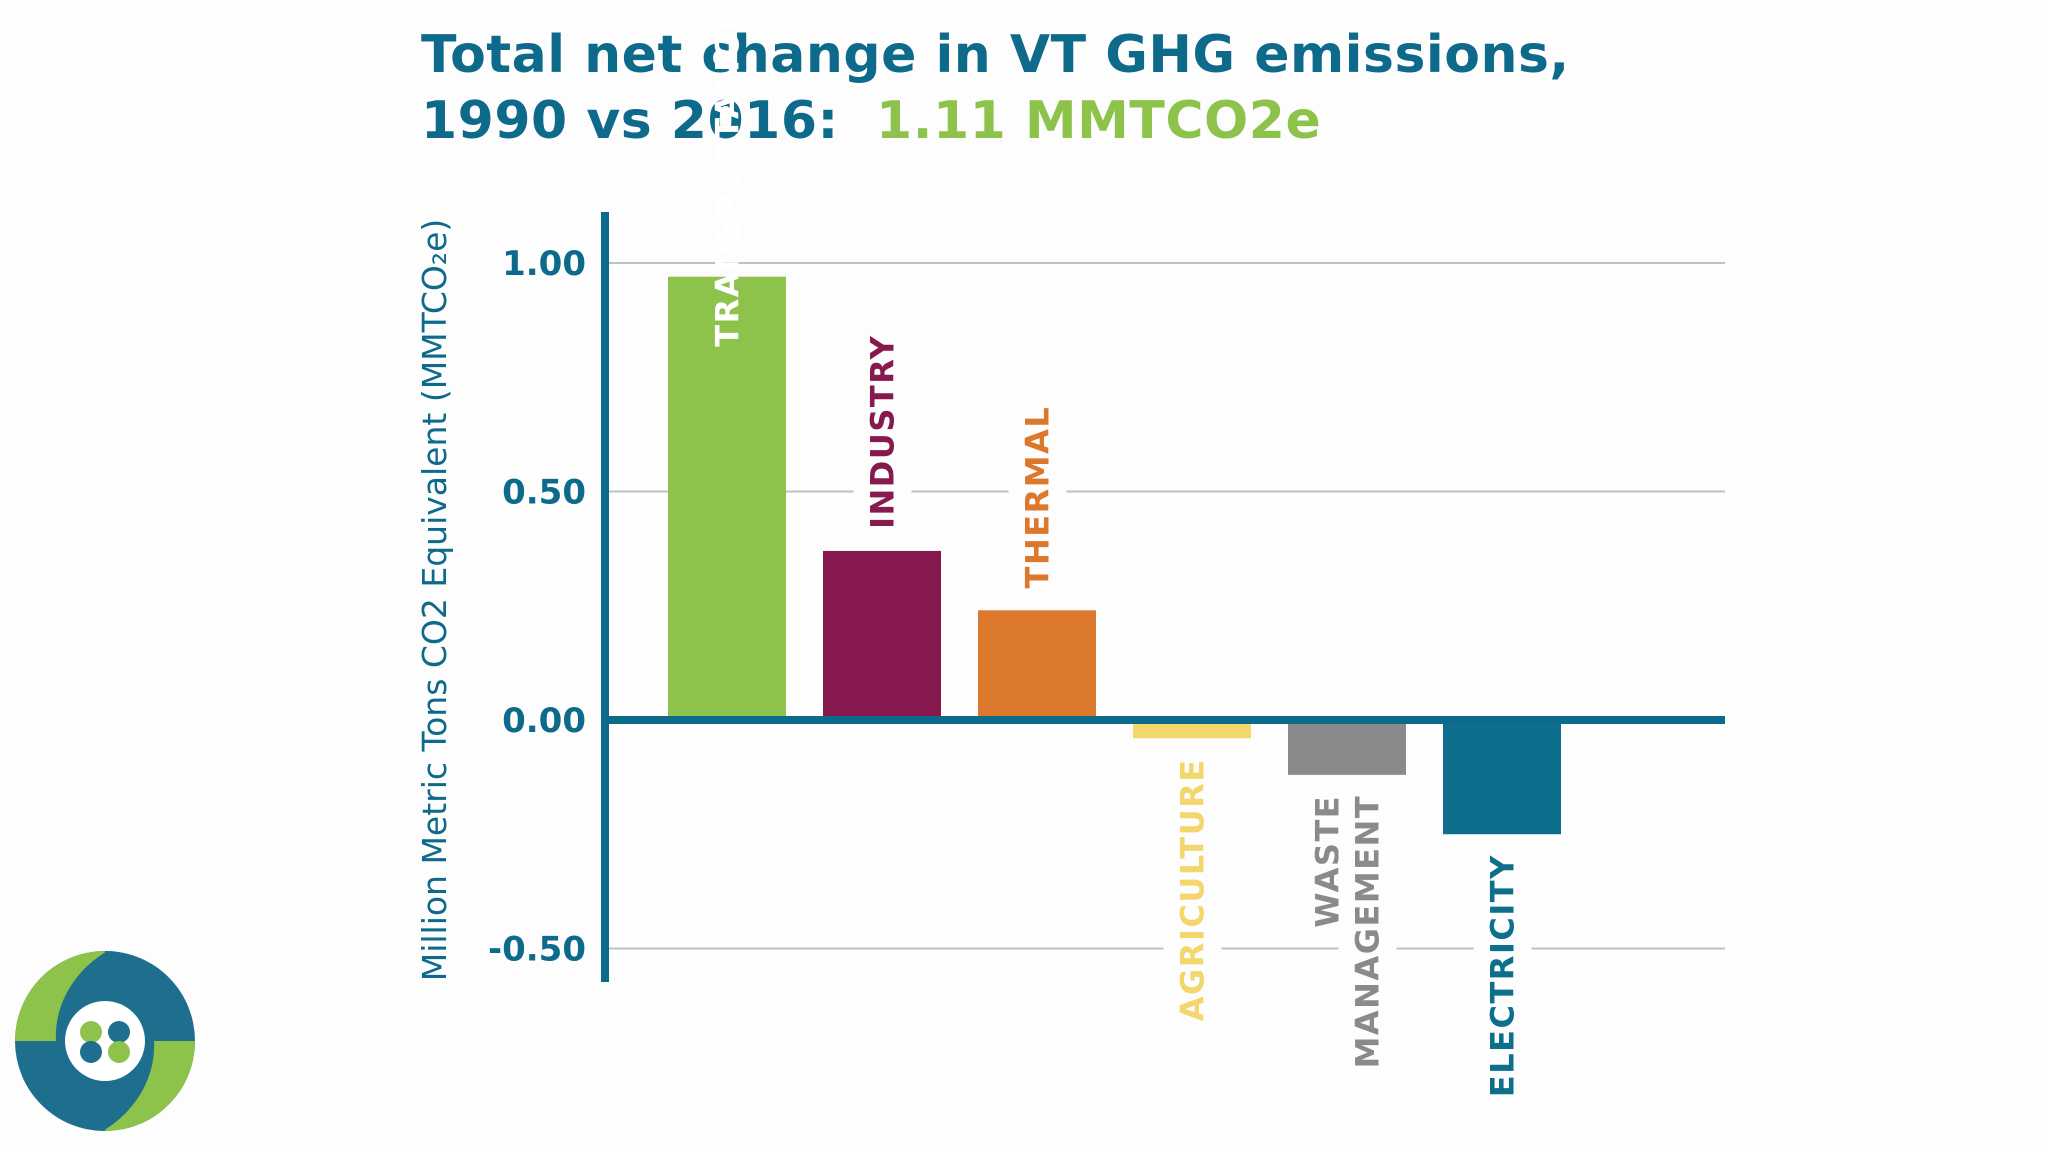 The image size is (2048, 1152). I want to click on bar-label: INDUSTRY, so click(883, 432).